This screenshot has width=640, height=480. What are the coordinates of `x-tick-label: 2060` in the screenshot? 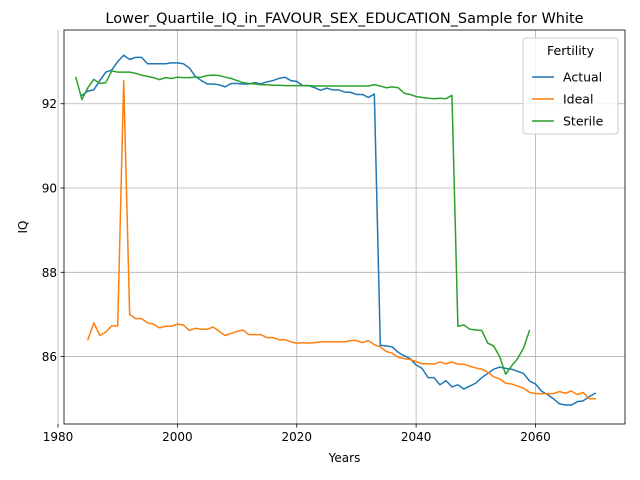 It's located at (535, 437).